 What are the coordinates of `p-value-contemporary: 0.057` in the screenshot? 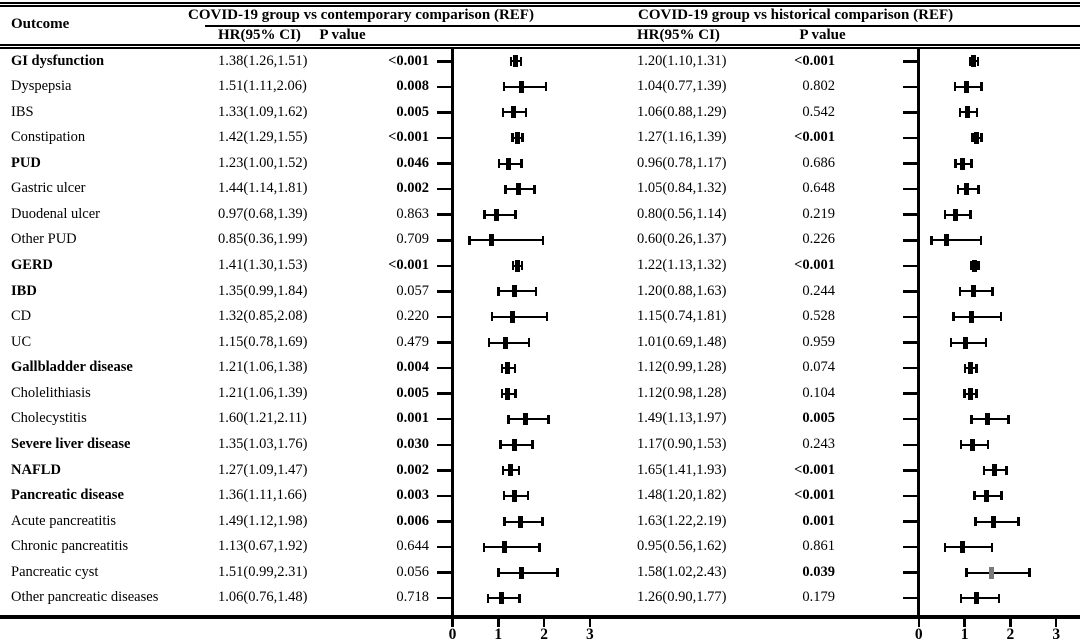 It's located at (412, 290).